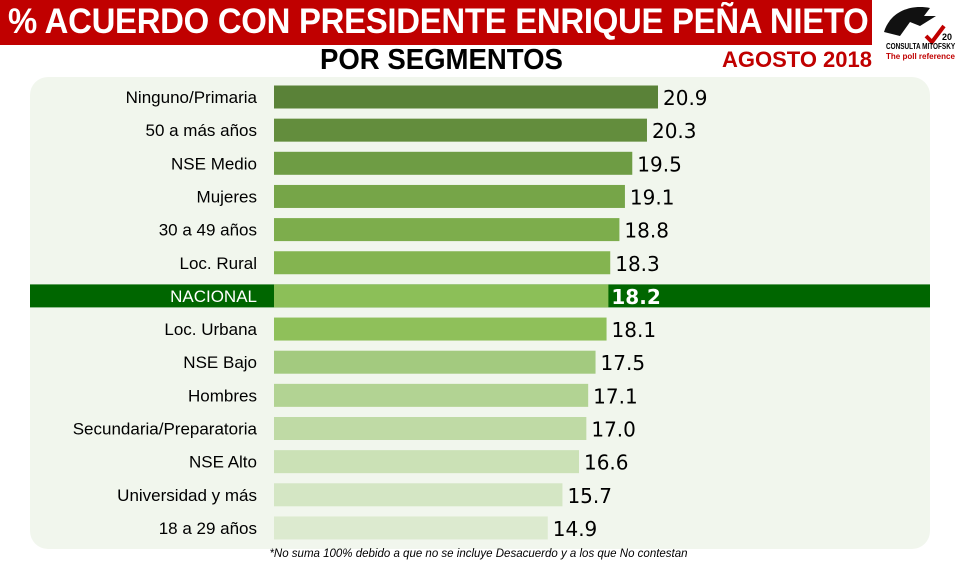  I want to click on value-label: 15.7, so click(589, 496).